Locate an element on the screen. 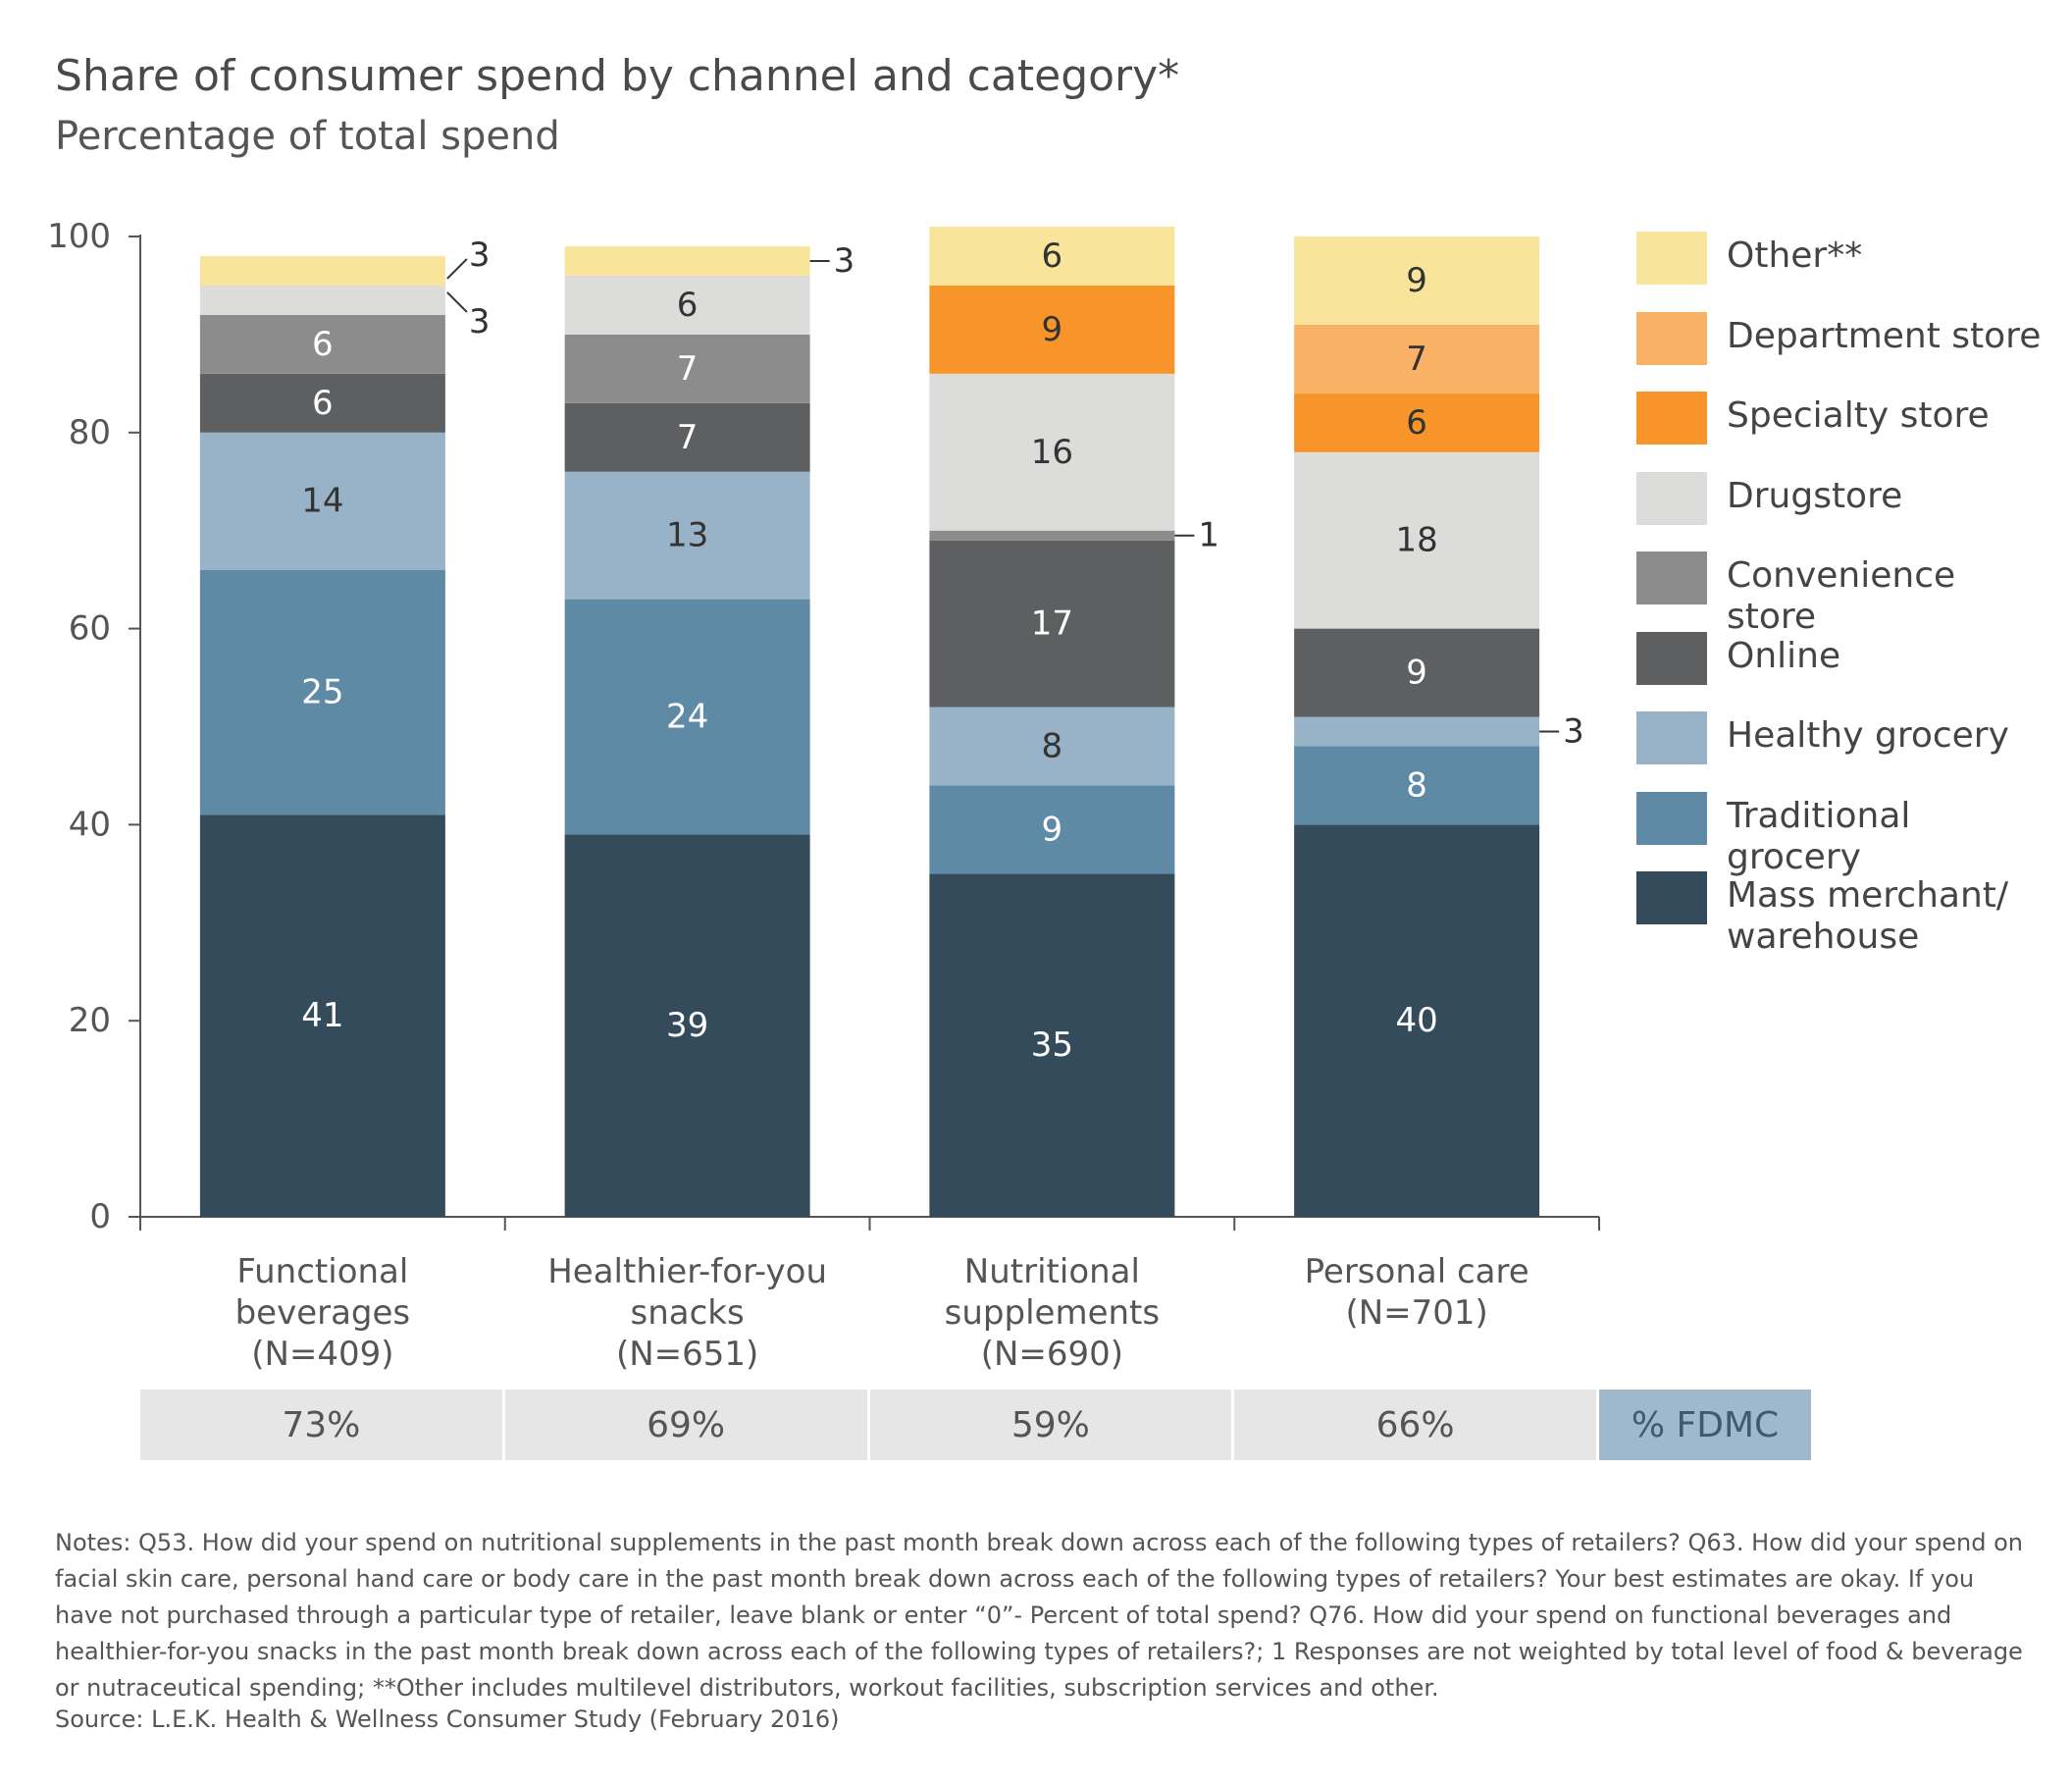 The height and width of the screenshot is (1784, 2072). data-label: 40 is located at coordinates (1416, 1021).